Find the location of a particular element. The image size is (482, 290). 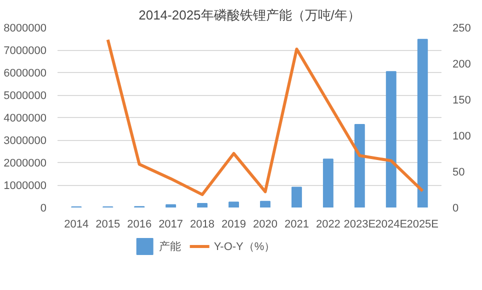

y2-tick-label: 150 is located at coordinates (461, 100).